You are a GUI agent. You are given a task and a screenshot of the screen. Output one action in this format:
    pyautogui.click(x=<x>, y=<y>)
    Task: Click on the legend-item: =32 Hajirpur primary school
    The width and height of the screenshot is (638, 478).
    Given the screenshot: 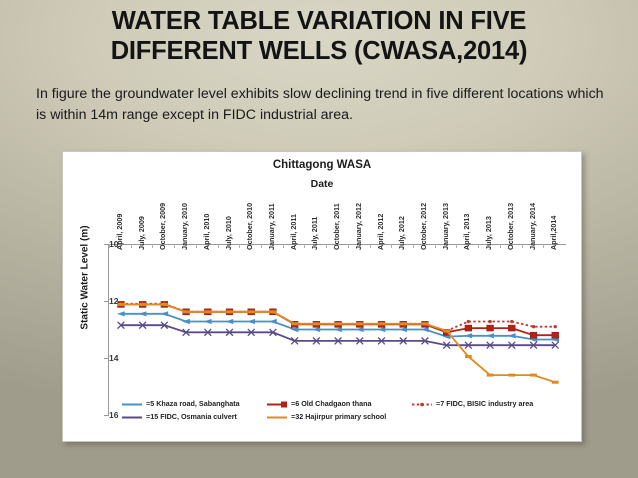 What is the action you would take?
    pyautogui.click(x=326, y=416)
    